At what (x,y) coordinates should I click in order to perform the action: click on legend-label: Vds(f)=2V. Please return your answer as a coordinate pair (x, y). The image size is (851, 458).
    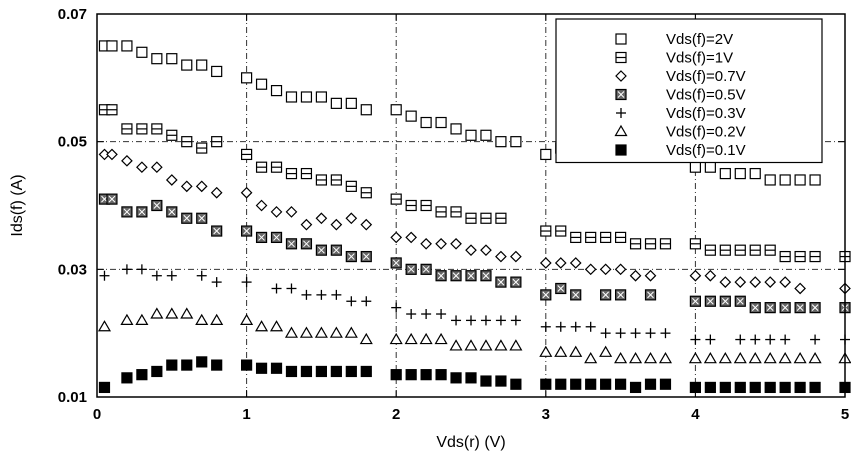
    Looking at the image, I should click on (699, 39).